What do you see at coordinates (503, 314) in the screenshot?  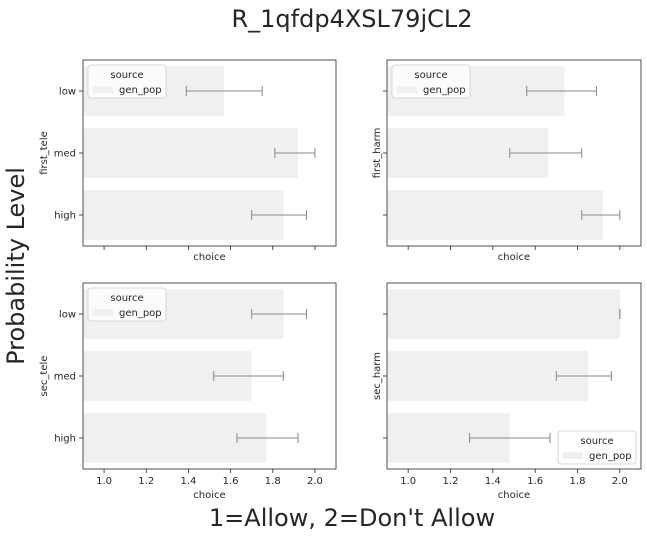 I see `bar-low` at bounding box center [503, 314].